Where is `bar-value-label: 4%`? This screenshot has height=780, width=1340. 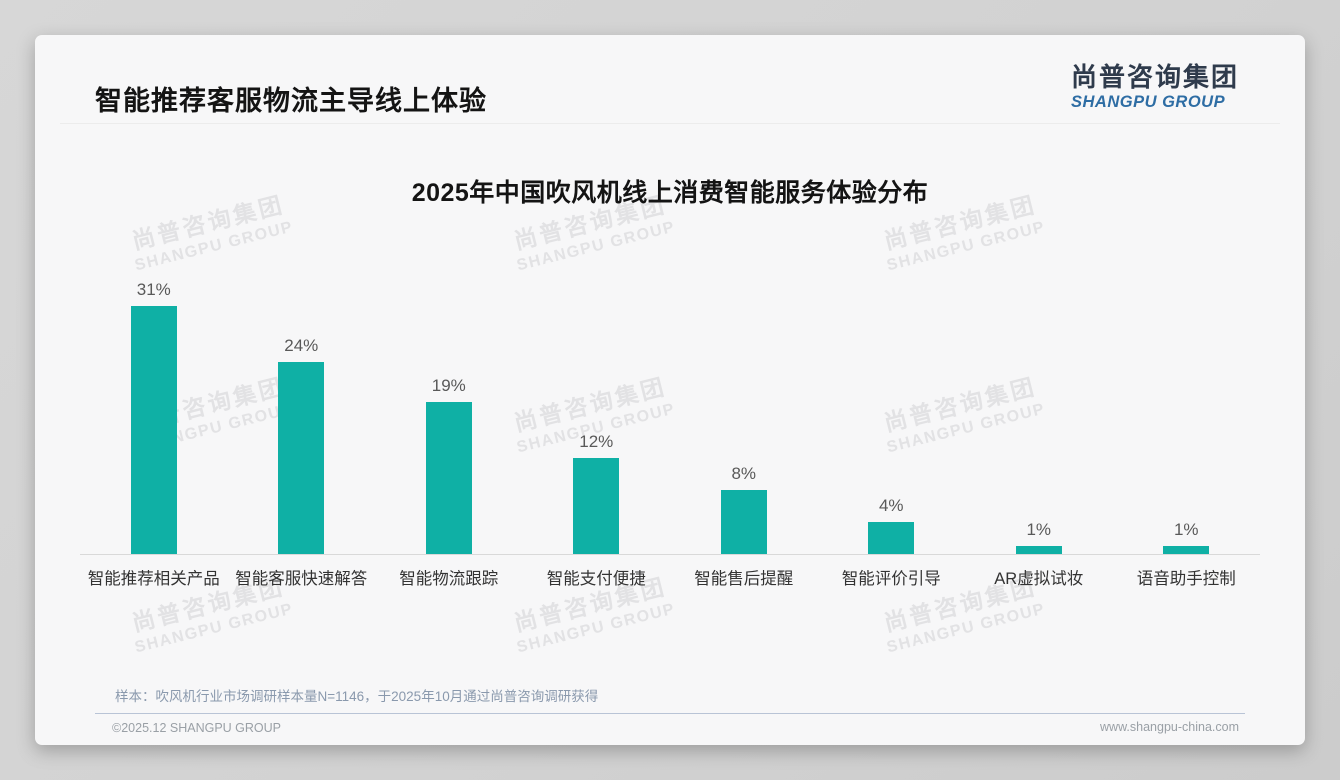
bar-value-label: 4% is located at coordinates (891, 505).